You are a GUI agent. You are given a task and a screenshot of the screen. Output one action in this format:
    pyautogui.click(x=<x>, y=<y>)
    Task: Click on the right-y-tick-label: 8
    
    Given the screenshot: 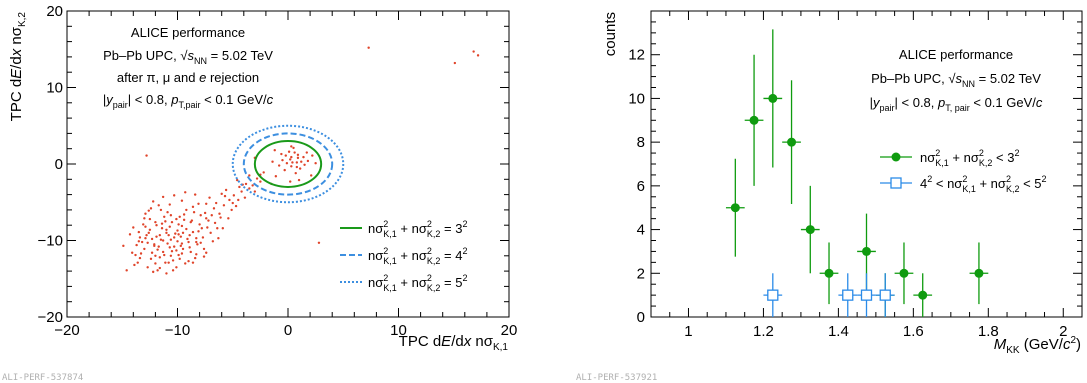 What is the action you would take?
    pyautogui.click(x=641, y=142)
    